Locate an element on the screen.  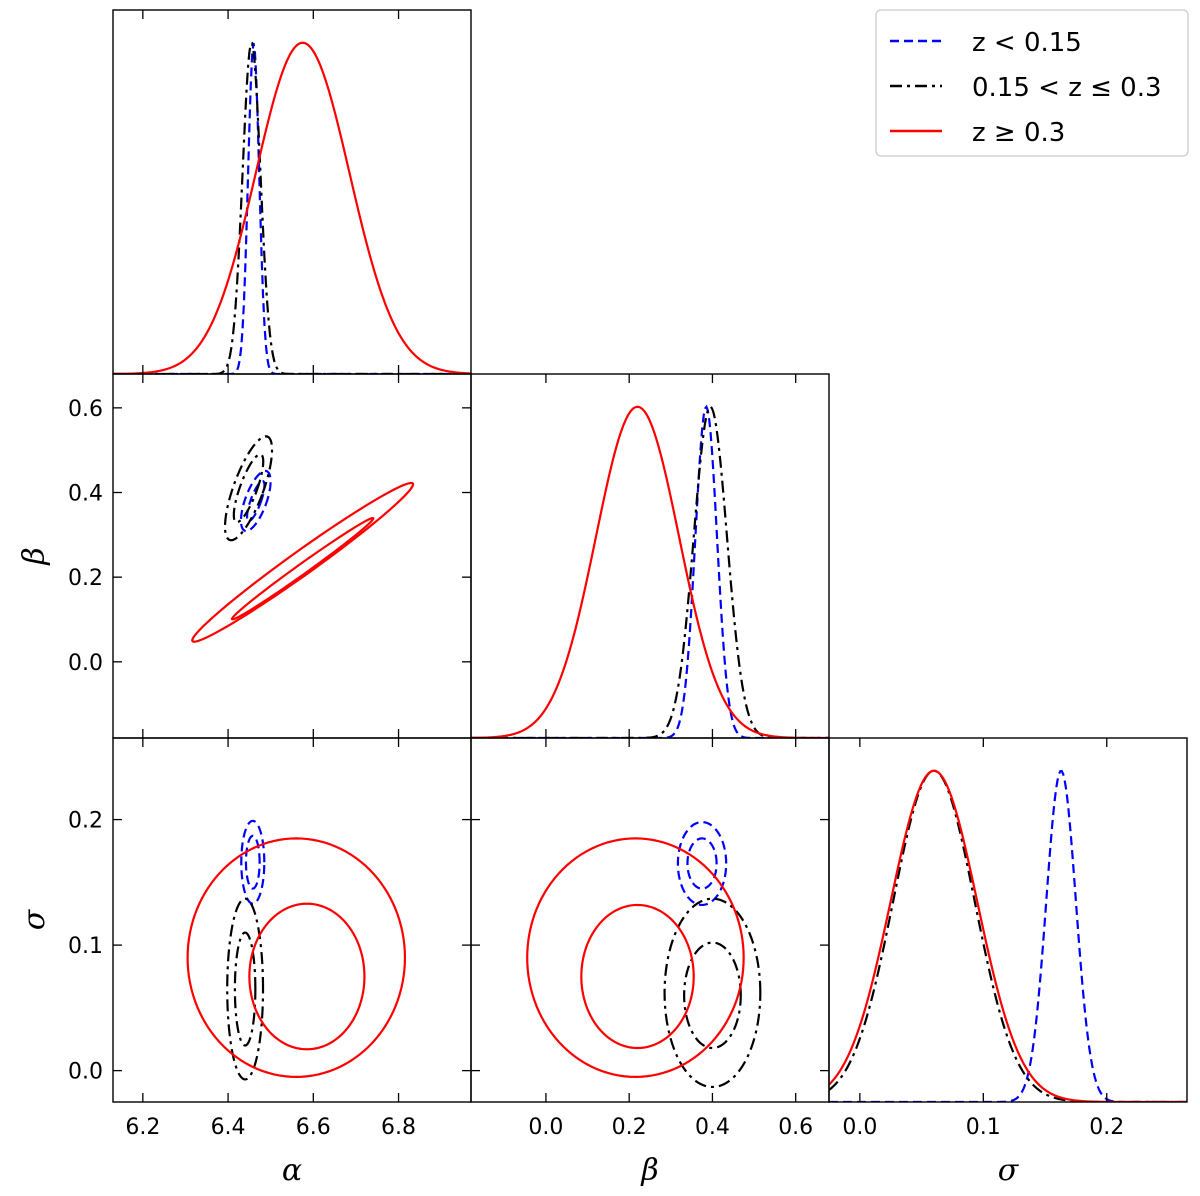
legend: z < 0.15 0.15 < z ≤ 0.3 z ≥ 0.3 is located at coordinates (1032, 83).